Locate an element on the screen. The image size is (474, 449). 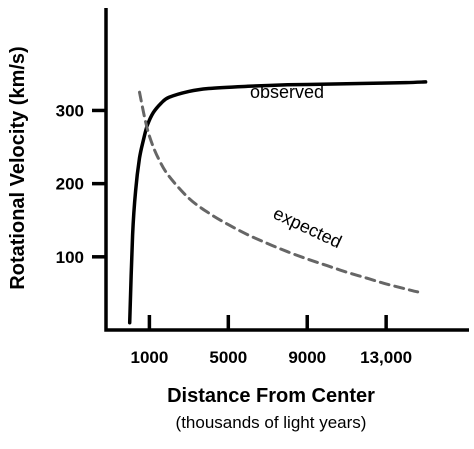
y-axis-title: Rotational Velocity (km/s) is located at coordinates (18, 167).